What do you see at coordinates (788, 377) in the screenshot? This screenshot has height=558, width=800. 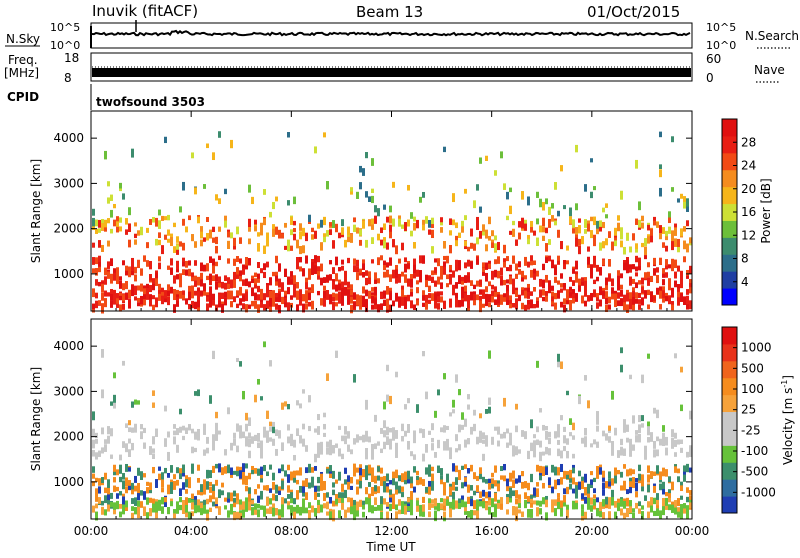 I see `velocity-cbar-label-end: ]` at bounding box center [788, 377].